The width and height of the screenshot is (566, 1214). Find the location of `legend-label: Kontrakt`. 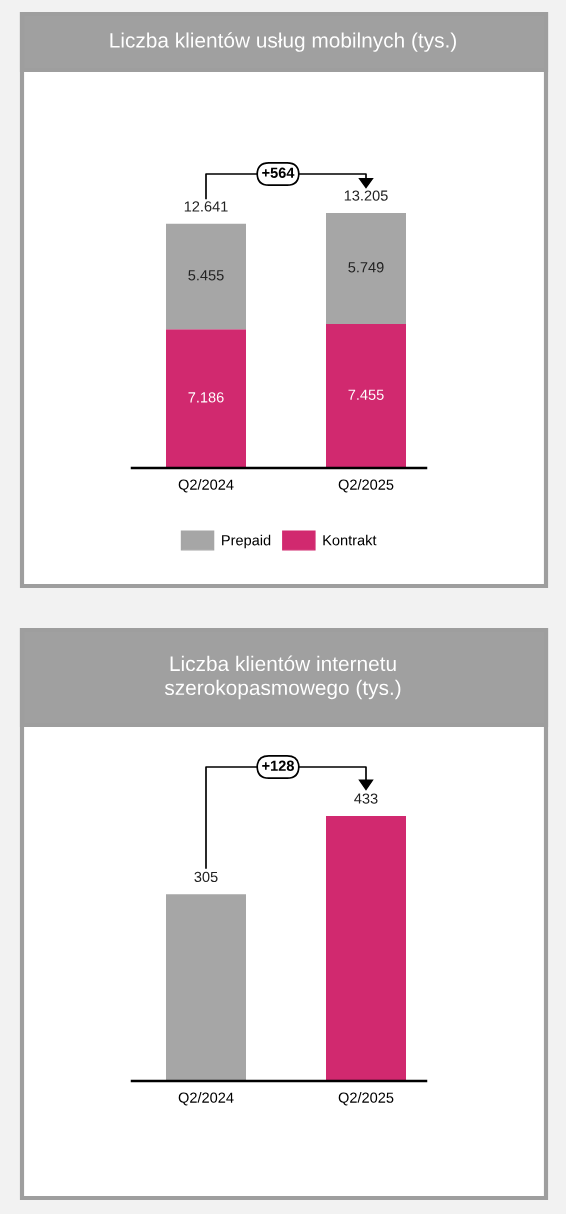

legend-label: Kontrakt is located at coordinates (350, 540).